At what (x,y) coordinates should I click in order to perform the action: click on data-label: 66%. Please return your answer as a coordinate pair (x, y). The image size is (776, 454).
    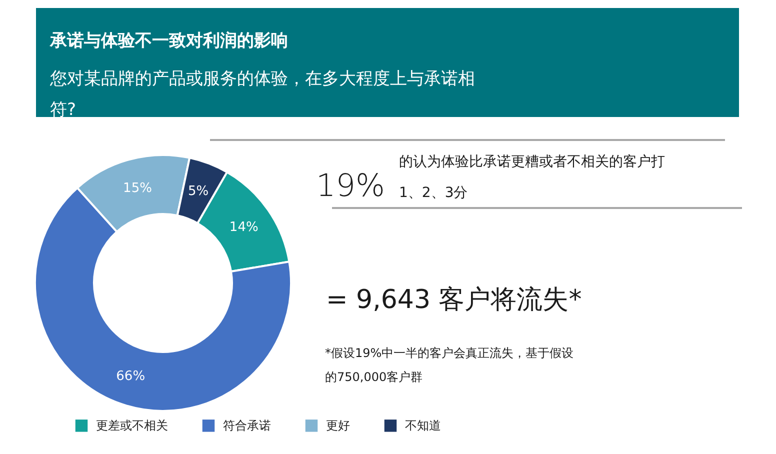
    Looking at the image, I should click on (131, 376).